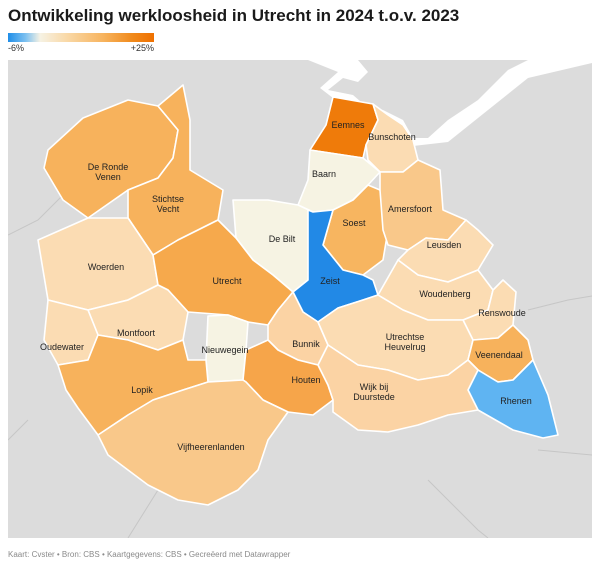  What do you see at coordinates (348, 125) in the screenshot?
I see `label-eemnes: Eemnes` at bounding box center [348, 125].